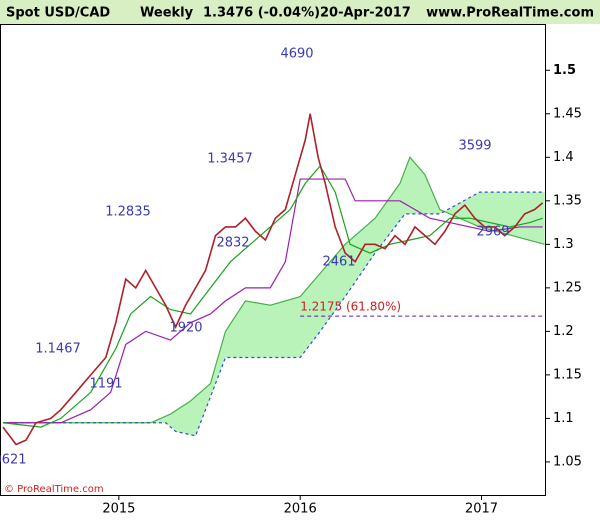 The image size is (600, 523). I want to click on site: www.ProRealTime.com, so click(510, 13).